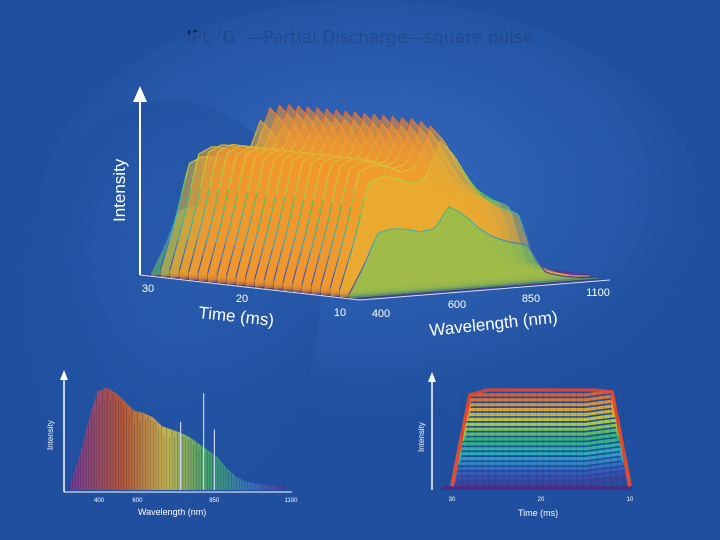 The image size is (720, 540). What do you see at coordinates (432, 377) in the screenshot?
I see `time-chart-y-arrow` at bounding box center [432, 377].